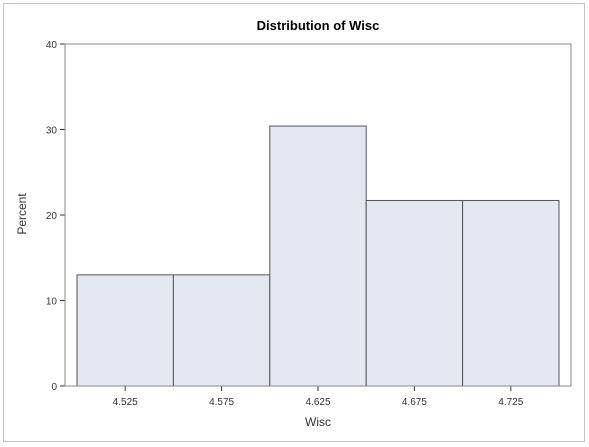 This screenshot has width=589, height=447. Describe the element at coordinates (125, 402) in the screenshot. I see `x-tick-label: 4.525` at that location.